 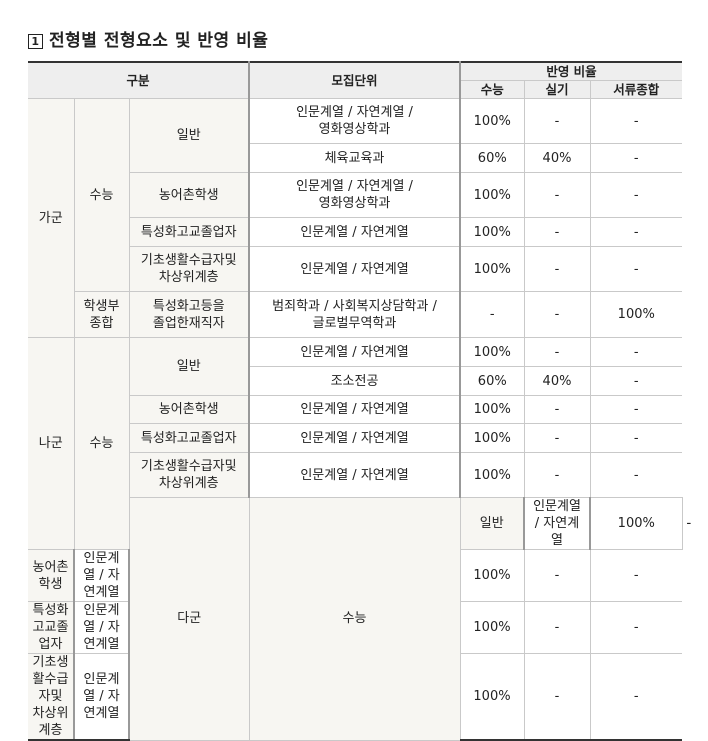 I want to click on header-documents: 서류종합, so click(x=636, y=89).